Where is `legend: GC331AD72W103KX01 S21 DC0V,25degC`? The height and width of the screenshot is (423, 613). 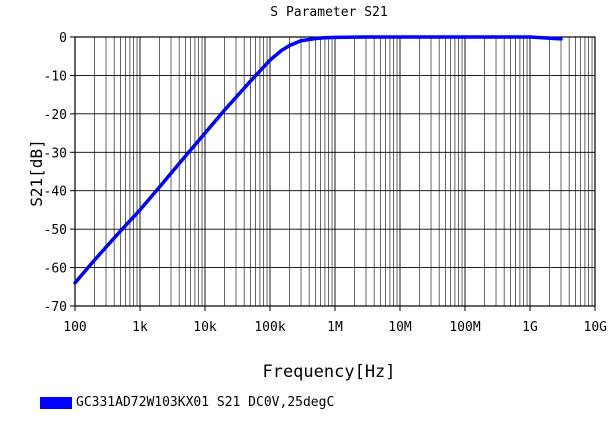
legend: GC331AD72W103KX01 S21 DC0V,25degC is located at coordinates (187, 402).